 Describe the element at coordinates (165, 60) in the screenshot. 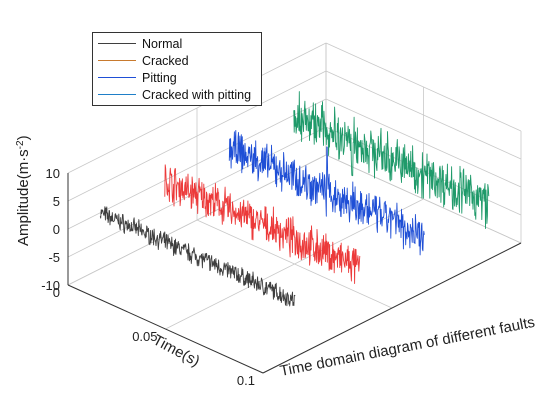

I see `legend-label: Cracked` at that location.